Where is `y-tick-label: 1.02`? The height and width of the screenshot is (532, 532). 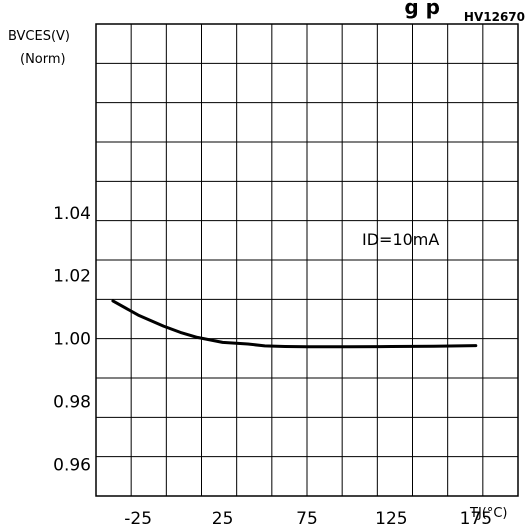 y-tick-label: 1.02 is located at coordinates (72, 277).